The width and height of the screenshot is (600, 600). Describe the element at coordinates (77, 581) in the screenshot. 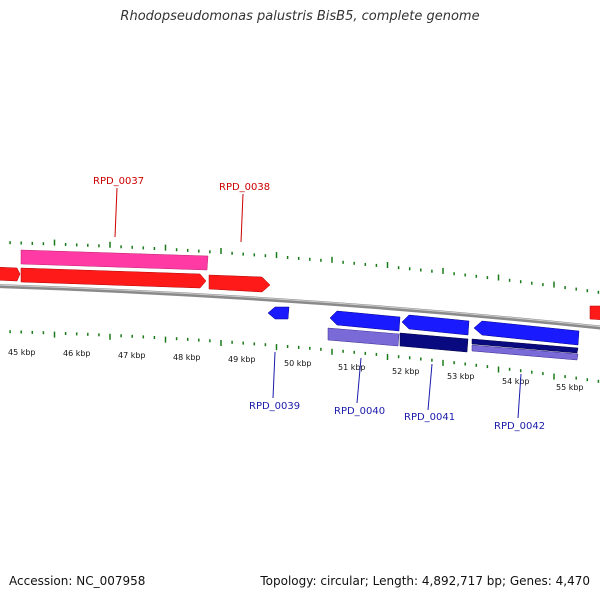

I see `accession-text: Accession: NC_007958` at that location.